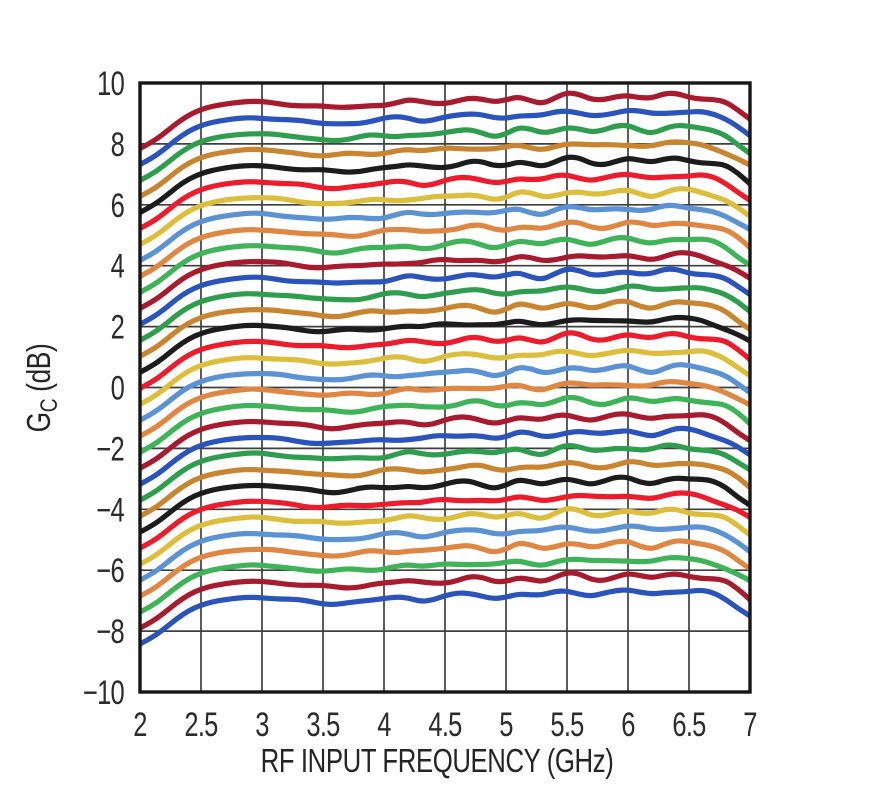 The width and height of the screenshot is (884, 790). I want to click on y-tick-label: −8, so click(110, 632).